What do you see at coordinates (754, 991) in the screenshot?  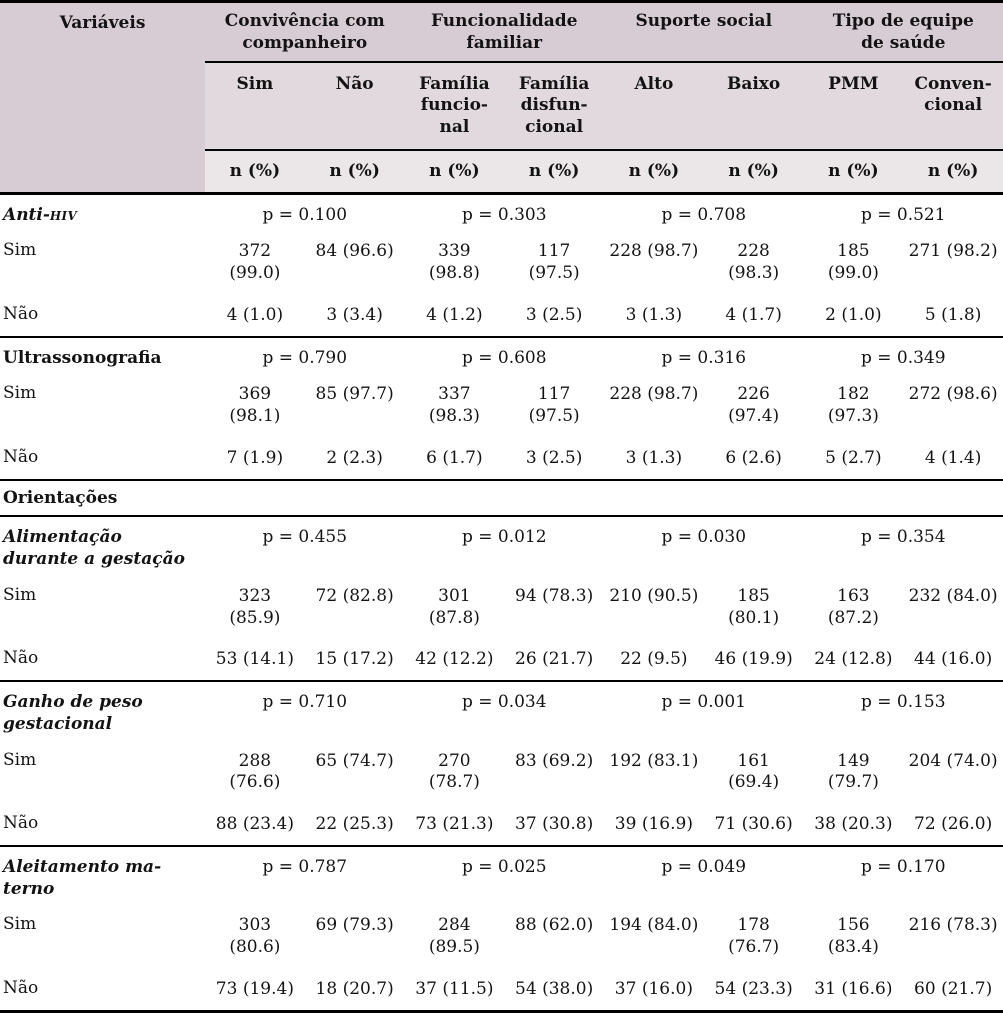 I see `data-cell: 54 (23.3)` at bounding box center [754, 991].